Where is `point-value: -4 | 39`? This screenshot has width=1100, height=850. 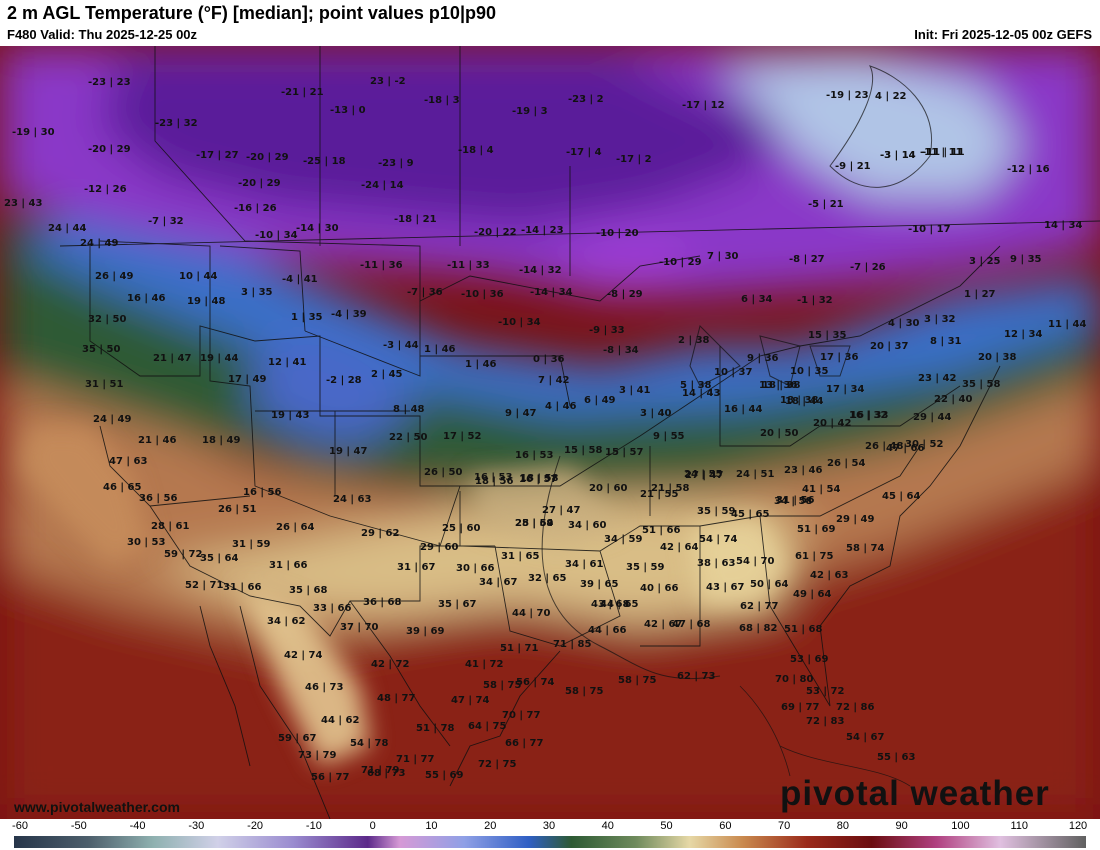 point-value: -4 | 39 is located at coordinates (349, 314).